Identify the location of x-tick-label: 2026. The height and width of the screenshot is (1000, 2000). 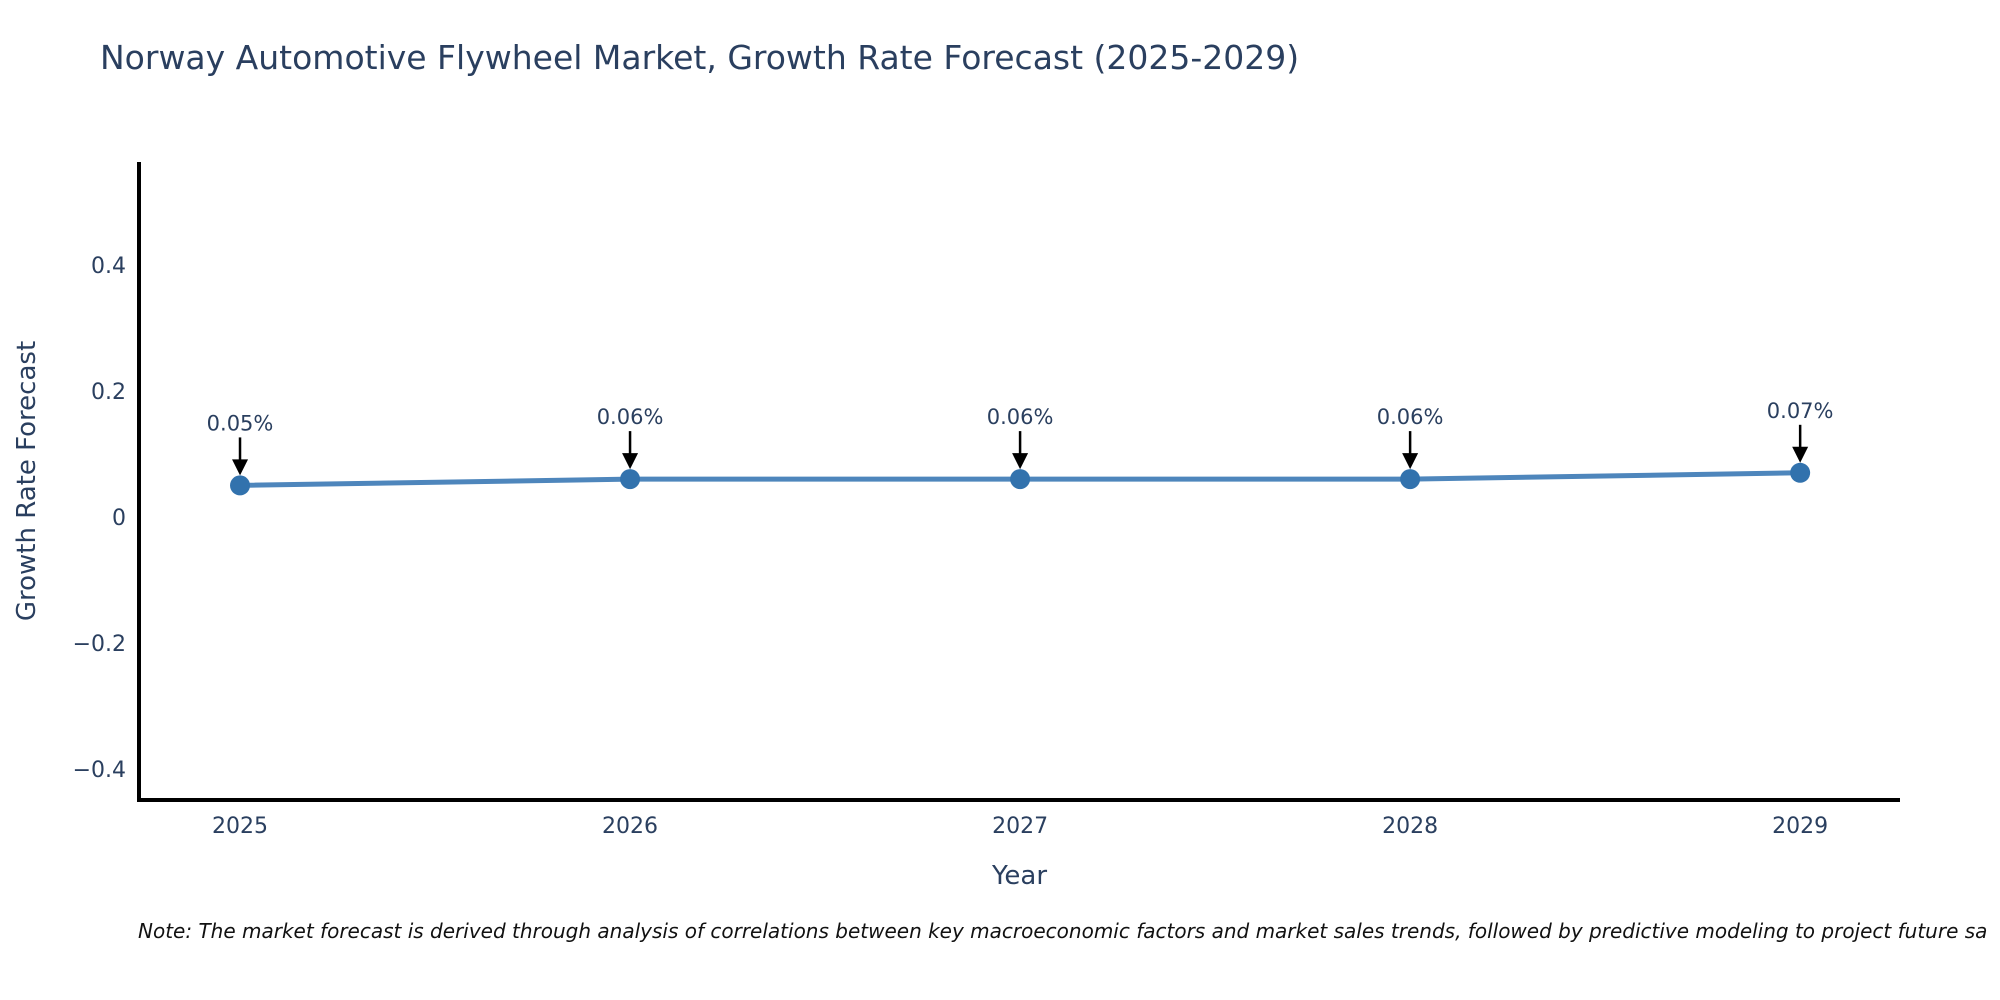
(630, 826).